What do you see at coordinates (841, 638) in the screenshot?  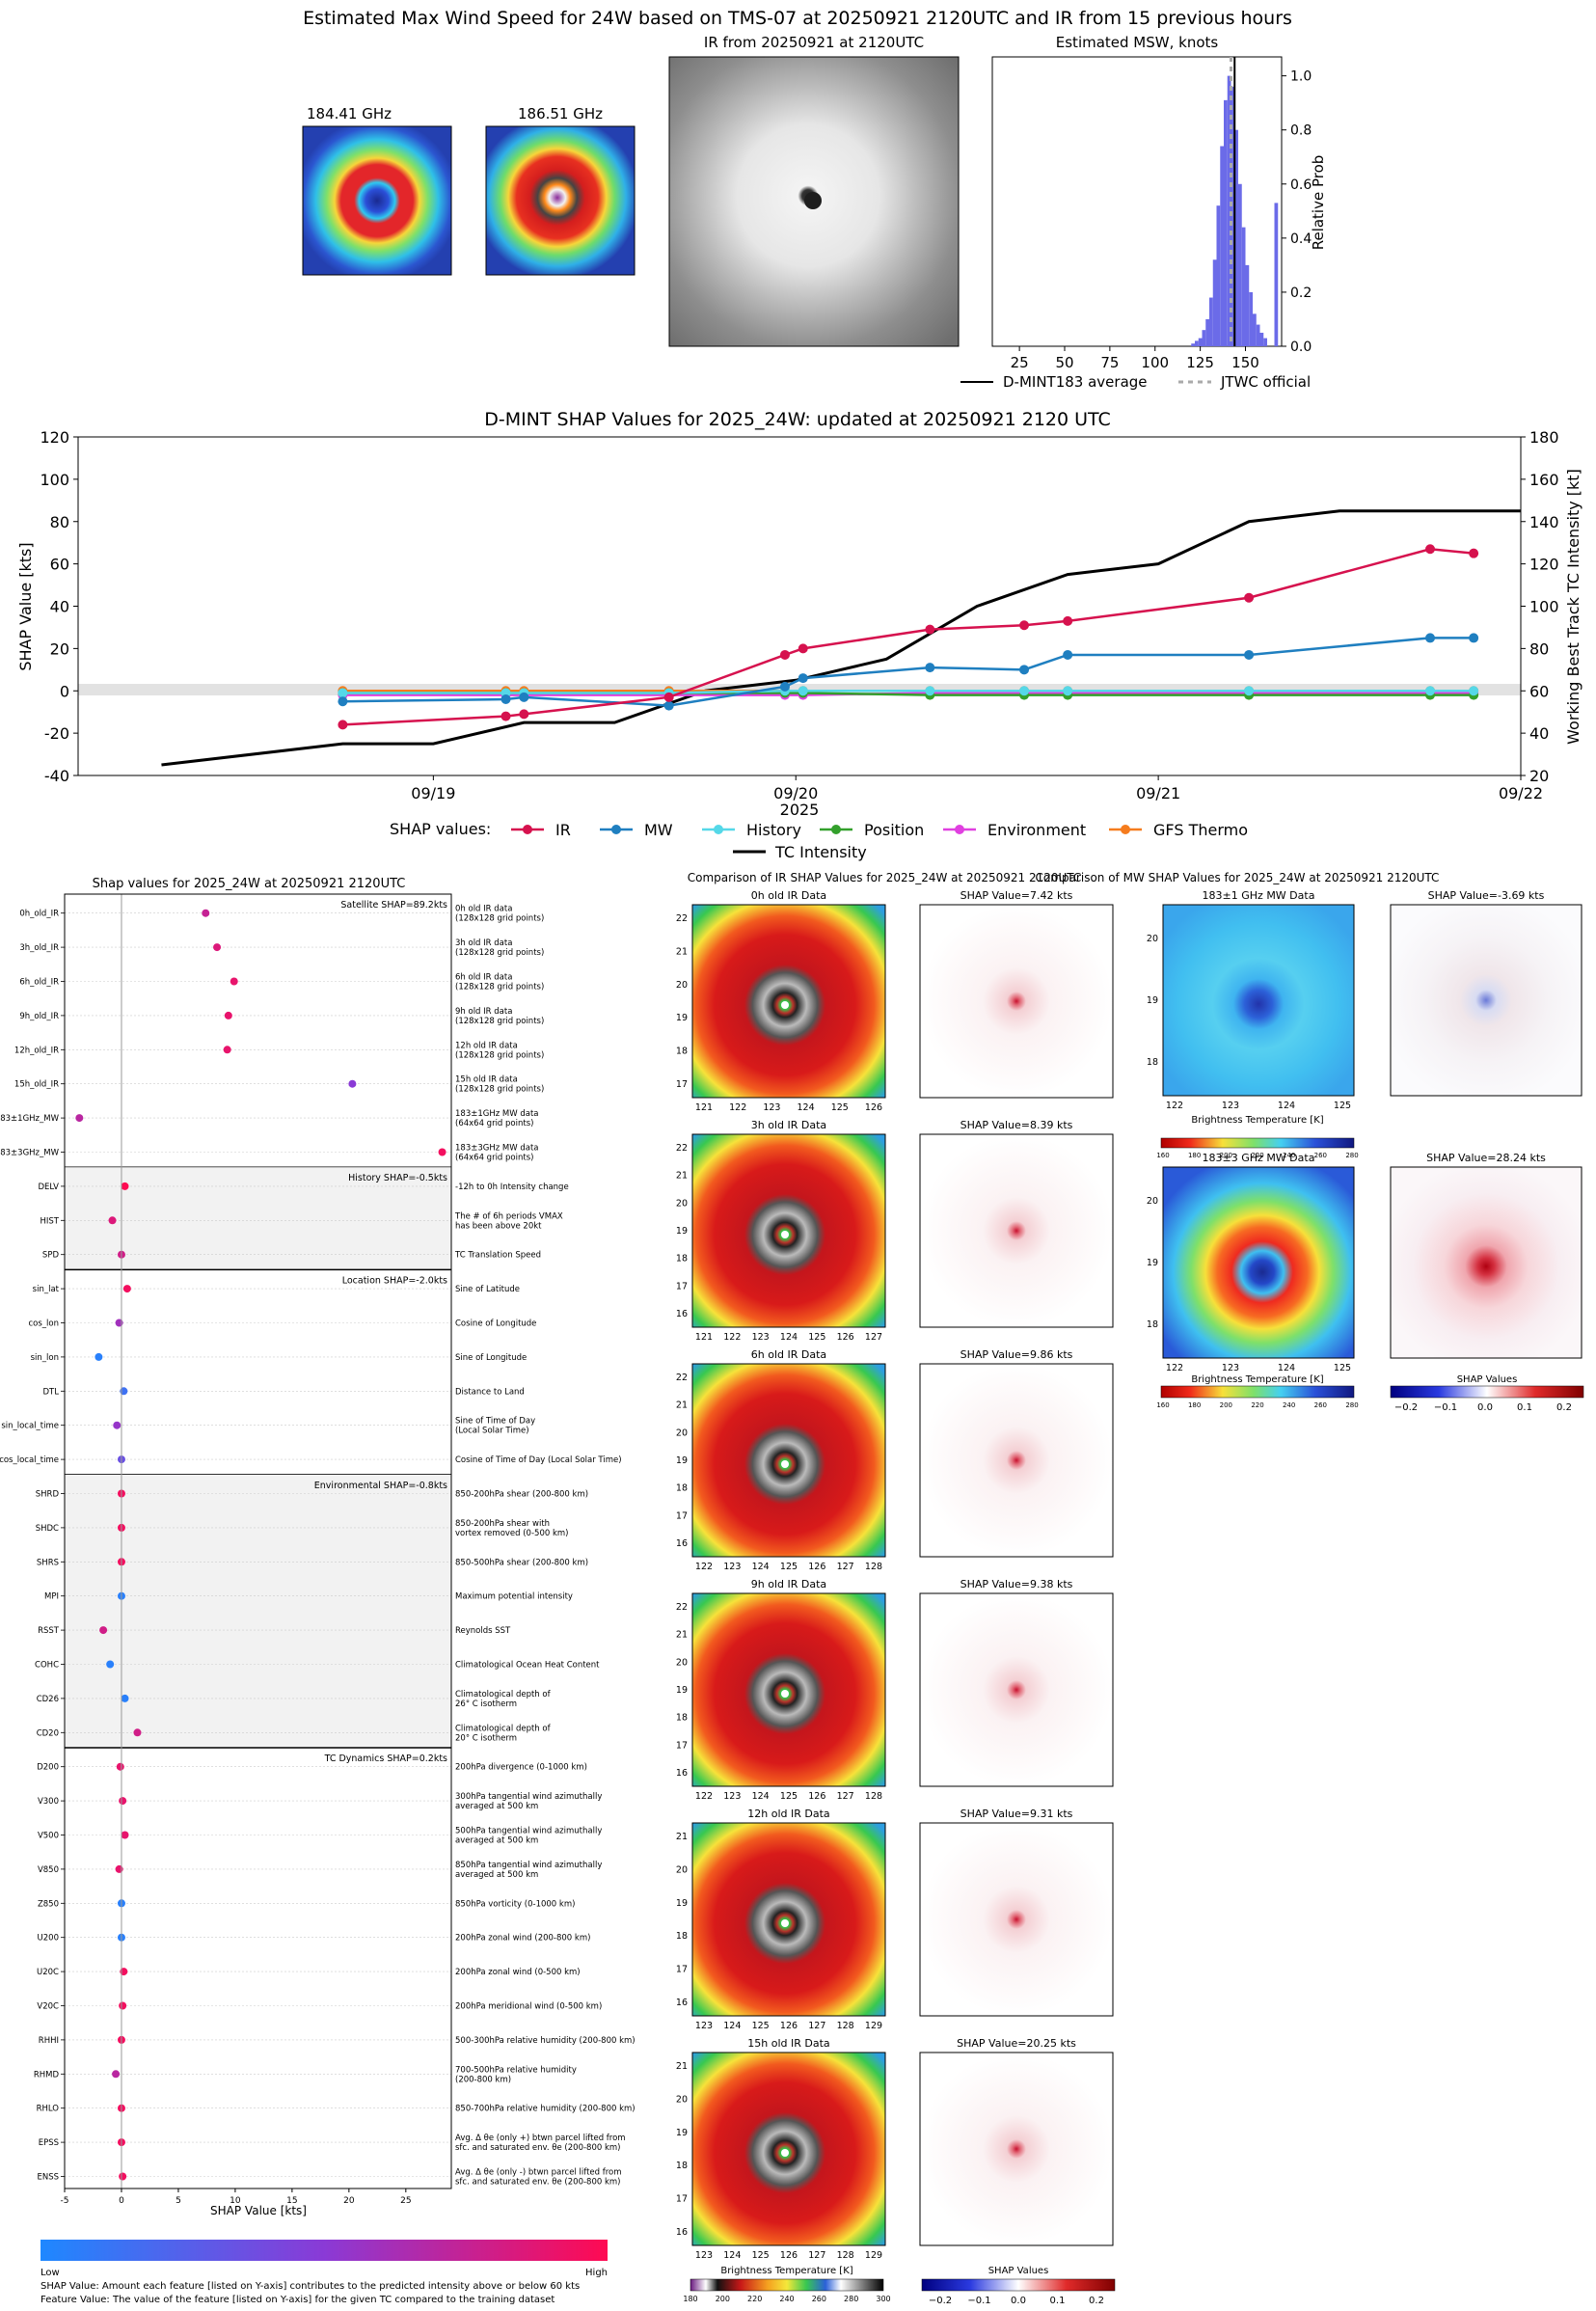 I see `ts-intensity-line` at bounding box center [841, 638].